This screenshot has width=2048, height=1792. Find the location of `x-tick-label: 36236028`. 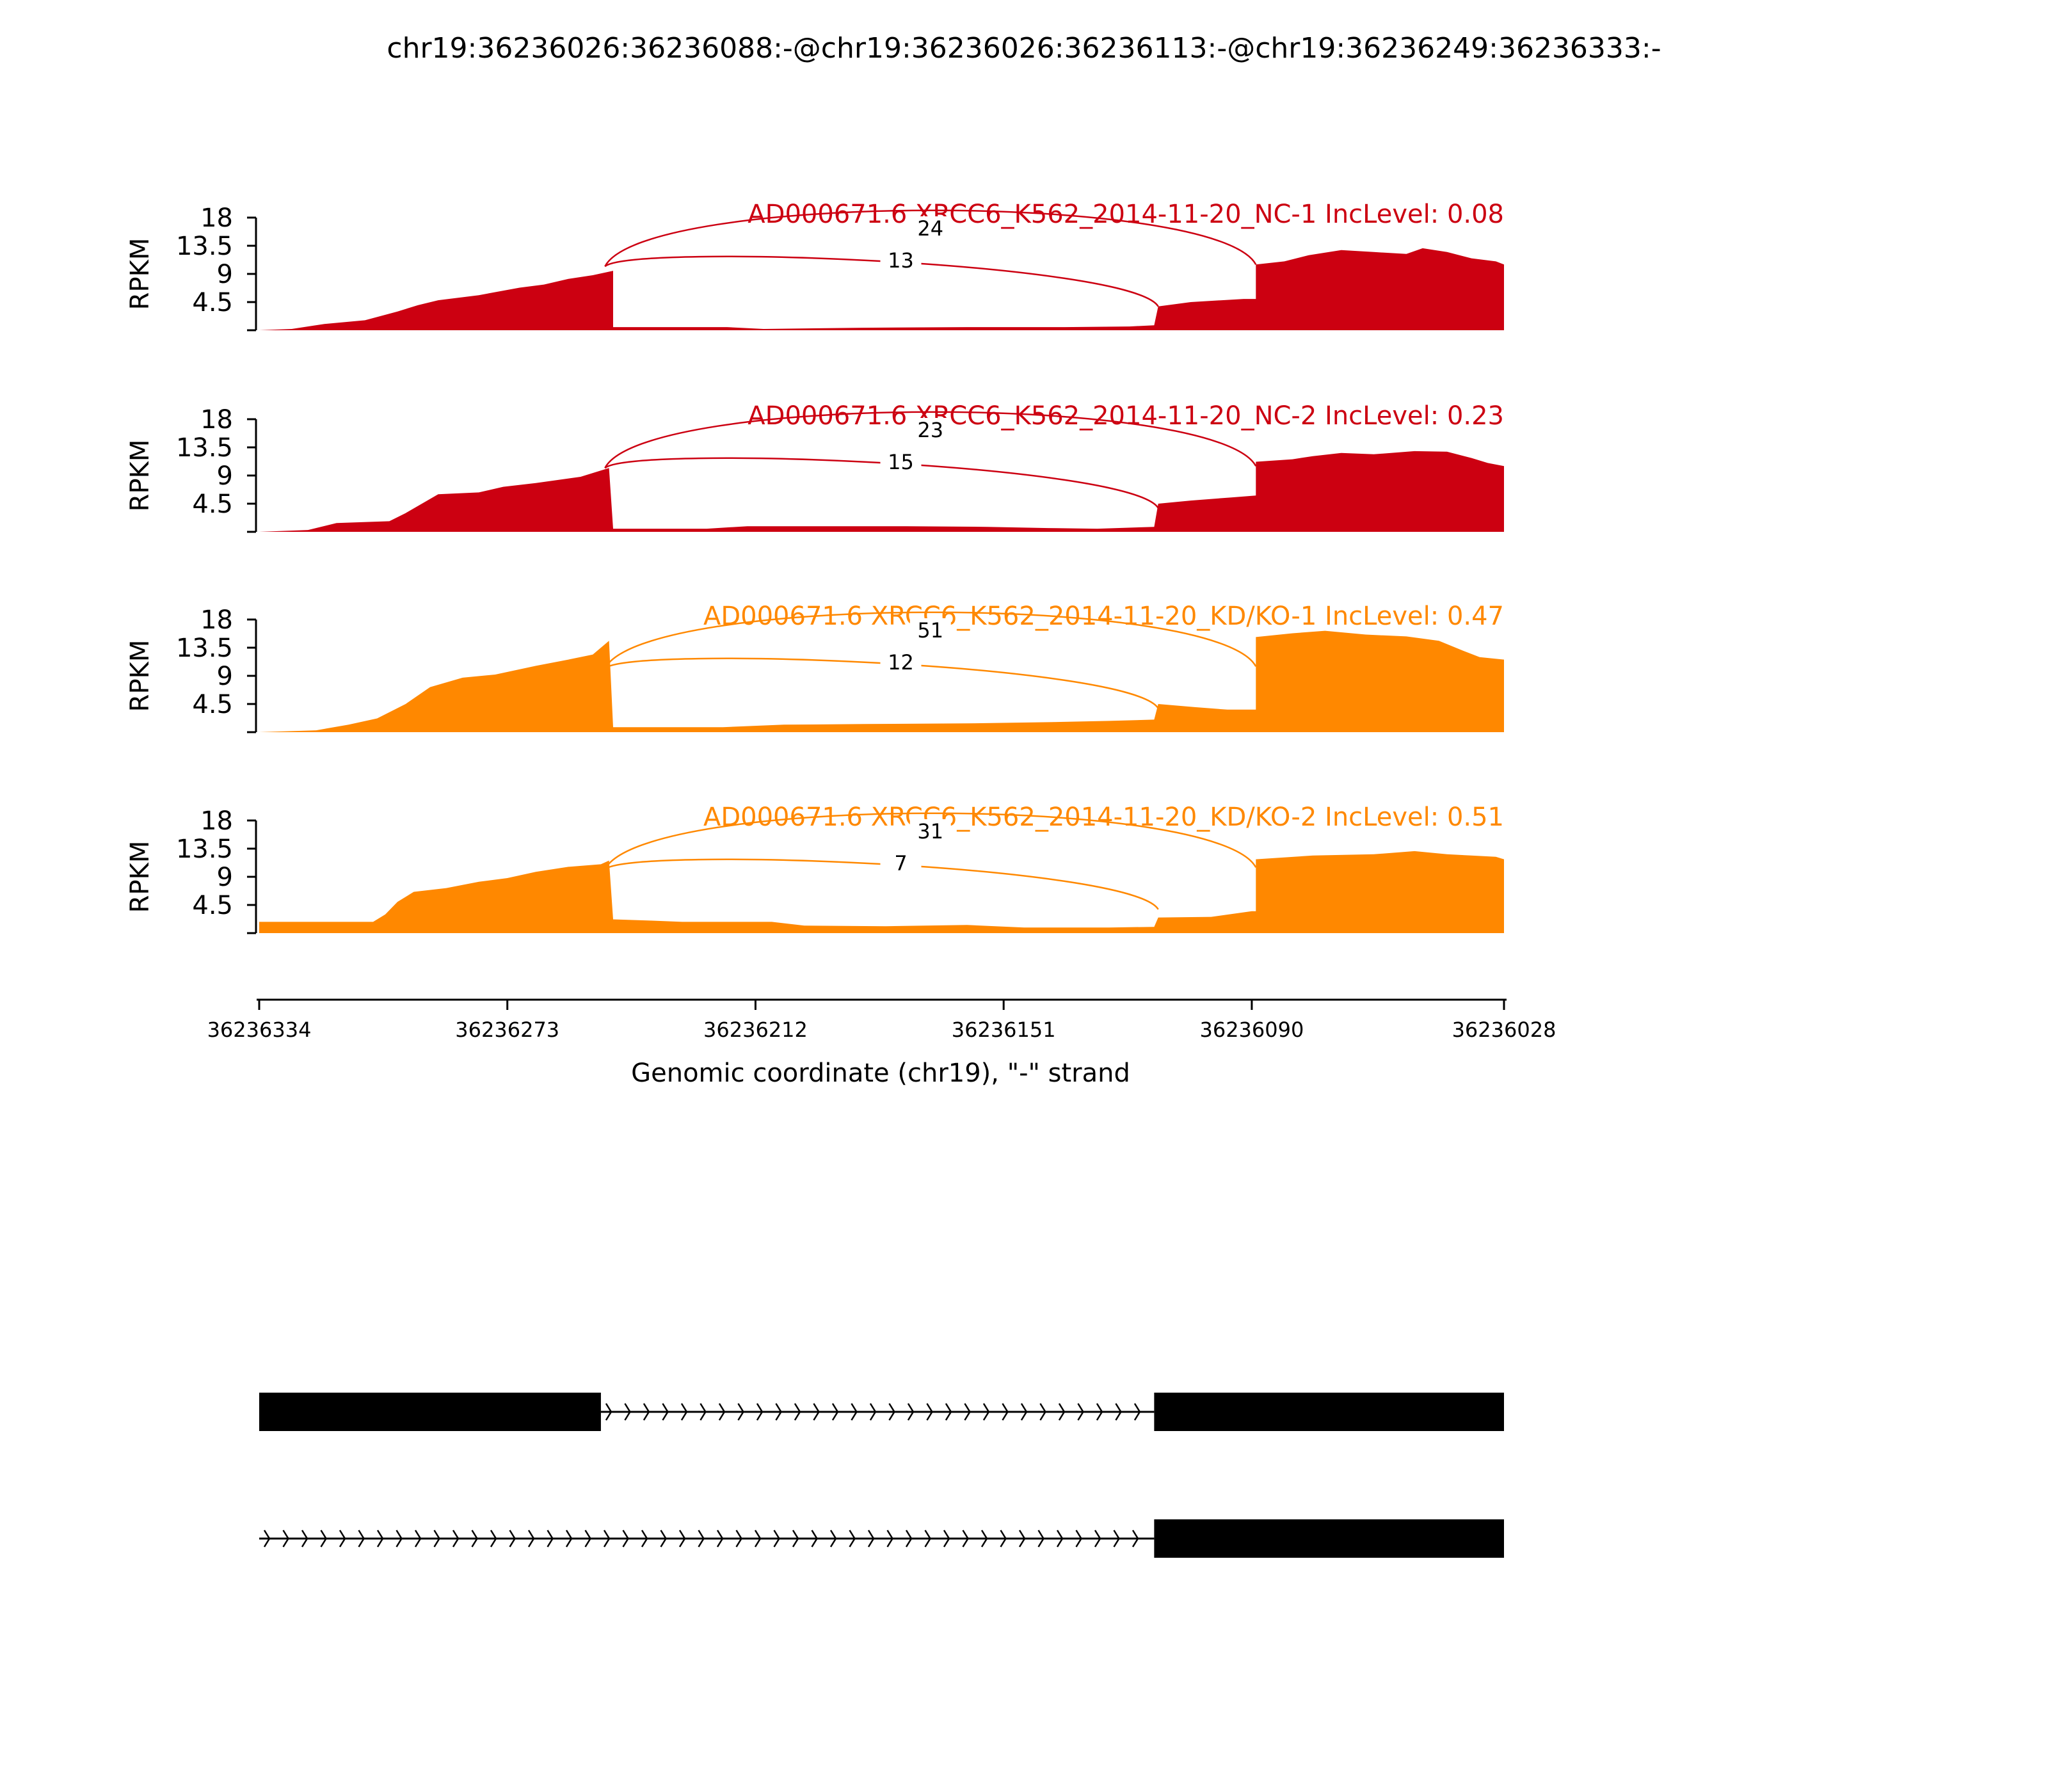

x-tick-label: 36236028 is located at coordinates (1504, 1030).